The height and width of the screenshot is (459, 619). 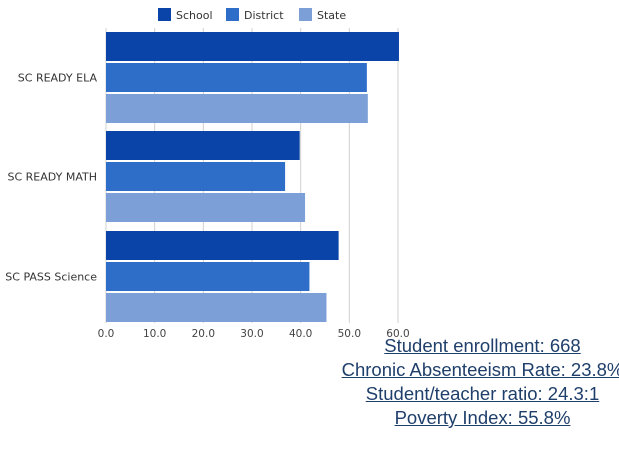 I want to click on x-tick-label: 20.0, so click(x=203, y=334).